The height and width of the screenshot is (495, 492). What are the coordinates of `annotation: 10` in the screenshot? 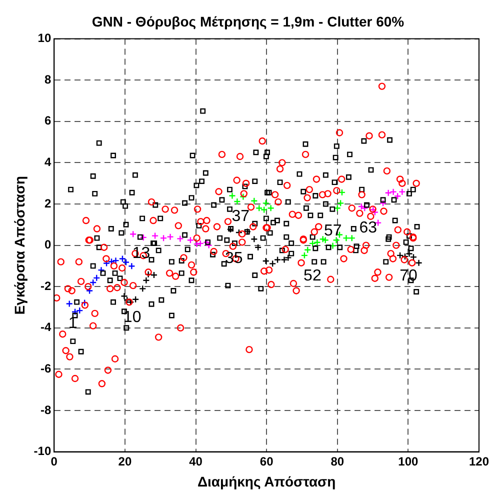 It's located at (132, 317).